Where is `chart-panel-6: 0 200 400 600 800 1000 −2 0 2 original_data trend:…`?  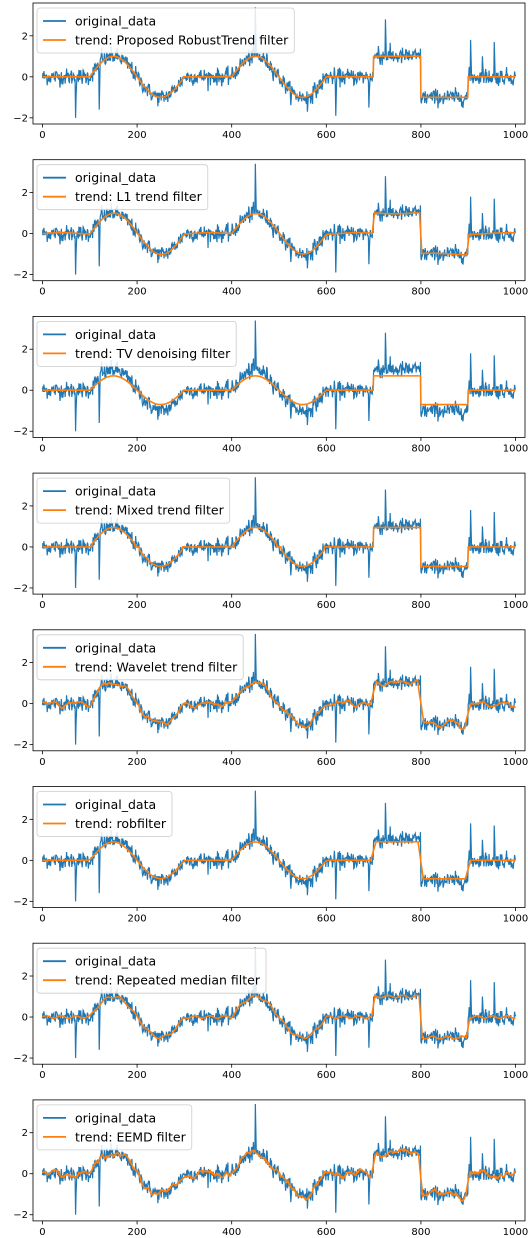
chart-panel-6: 0 200 400 600 800 1000 −2 0 2 original_data trend:… is located at coordinates (270, 855).